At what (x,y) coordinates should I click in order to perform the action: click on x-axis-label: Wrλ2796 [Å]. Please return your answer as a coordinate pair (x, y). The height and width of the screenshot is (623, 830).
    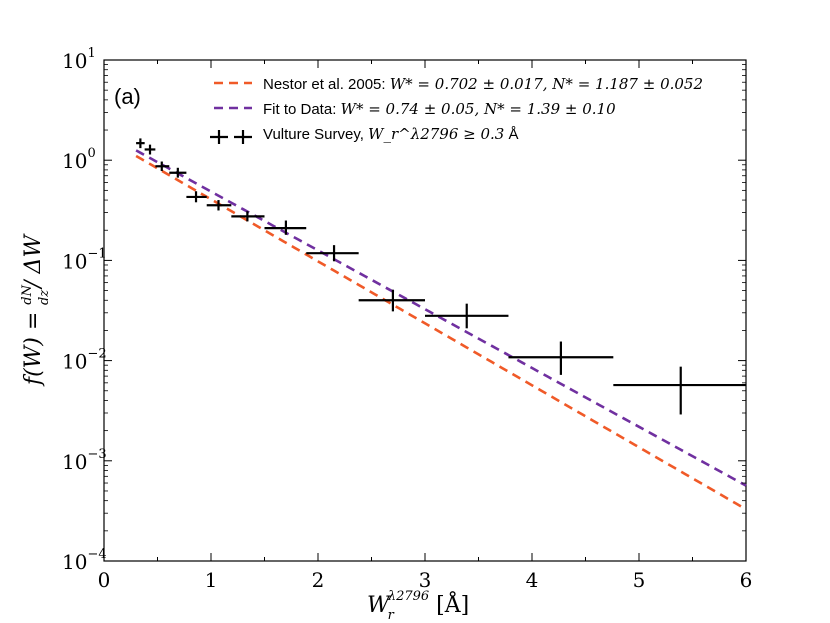
    Looking at the image, I should click on (418, 606).